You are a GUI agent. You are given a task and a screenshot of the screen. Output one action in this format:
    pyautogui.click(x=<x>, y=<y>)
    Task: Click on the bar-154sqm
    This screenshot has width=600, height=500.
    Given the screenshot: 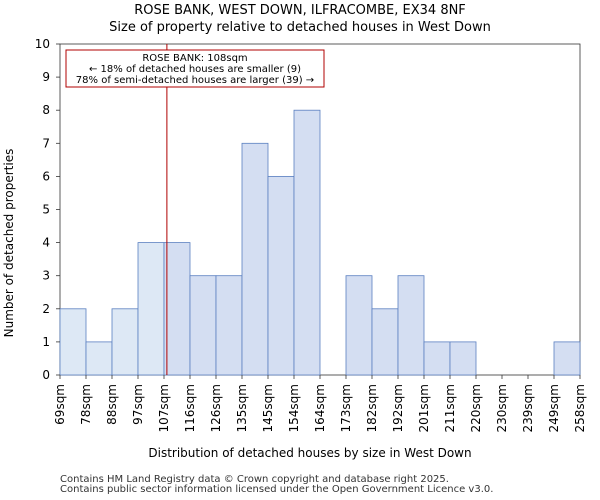 What is the action you would take?
    pyautogui.click(x=307, y=242)
    